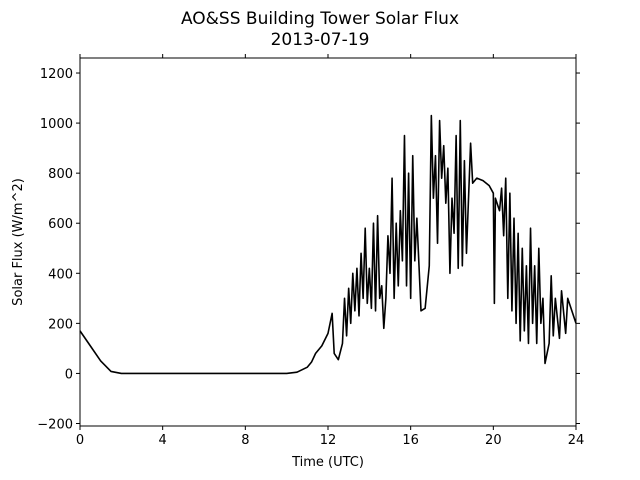 Image resolution: width=640 pixels, height=480 pixels. I want to click on y-tick-label: 1000, so click(56, 124).